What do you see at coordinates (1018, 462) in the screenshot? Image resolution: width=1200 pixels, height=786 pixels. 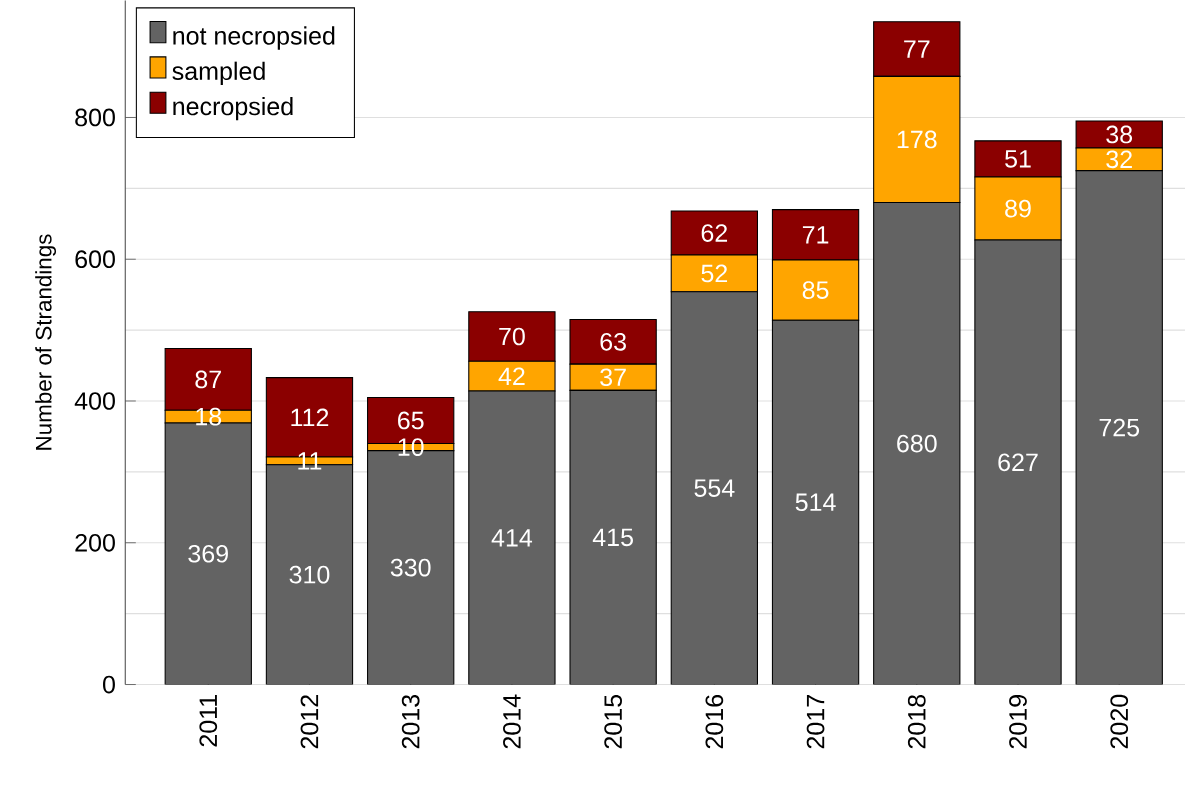 I see `data-label: 627` at bounding box center [1018, 462].